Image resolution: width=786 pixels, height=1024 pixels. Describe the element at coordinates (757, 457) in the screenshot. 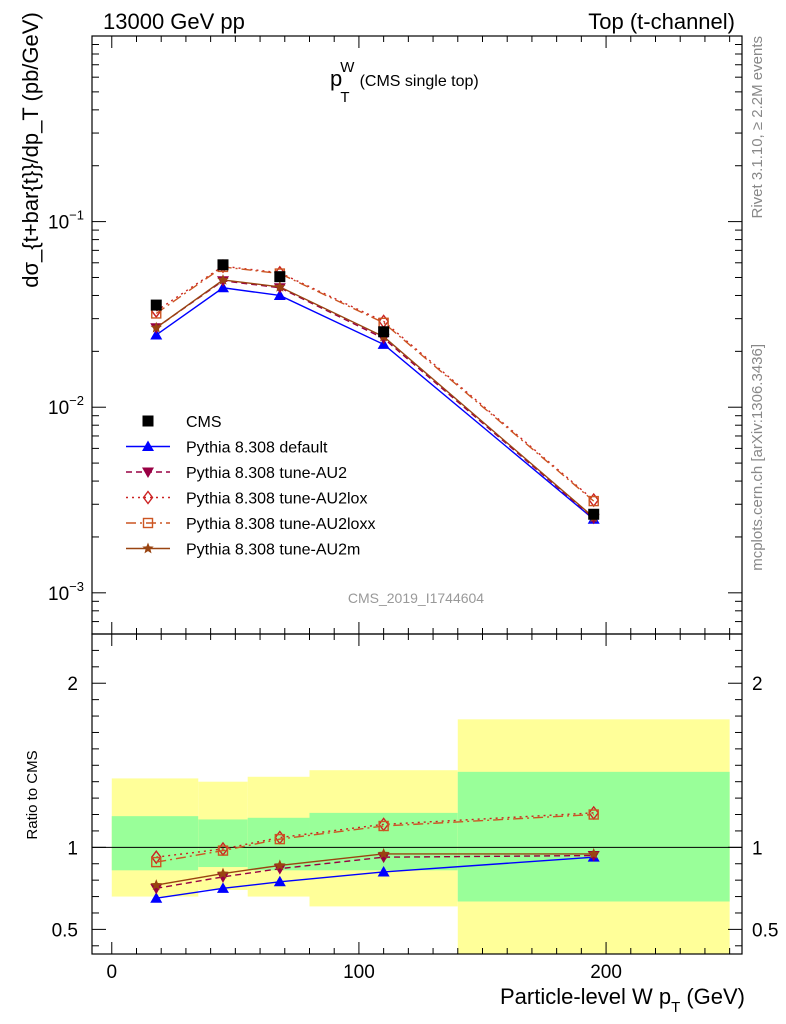

I see `mcplots-label: mcplots.cern.ch [arXiv:1306.3436]` at that location.